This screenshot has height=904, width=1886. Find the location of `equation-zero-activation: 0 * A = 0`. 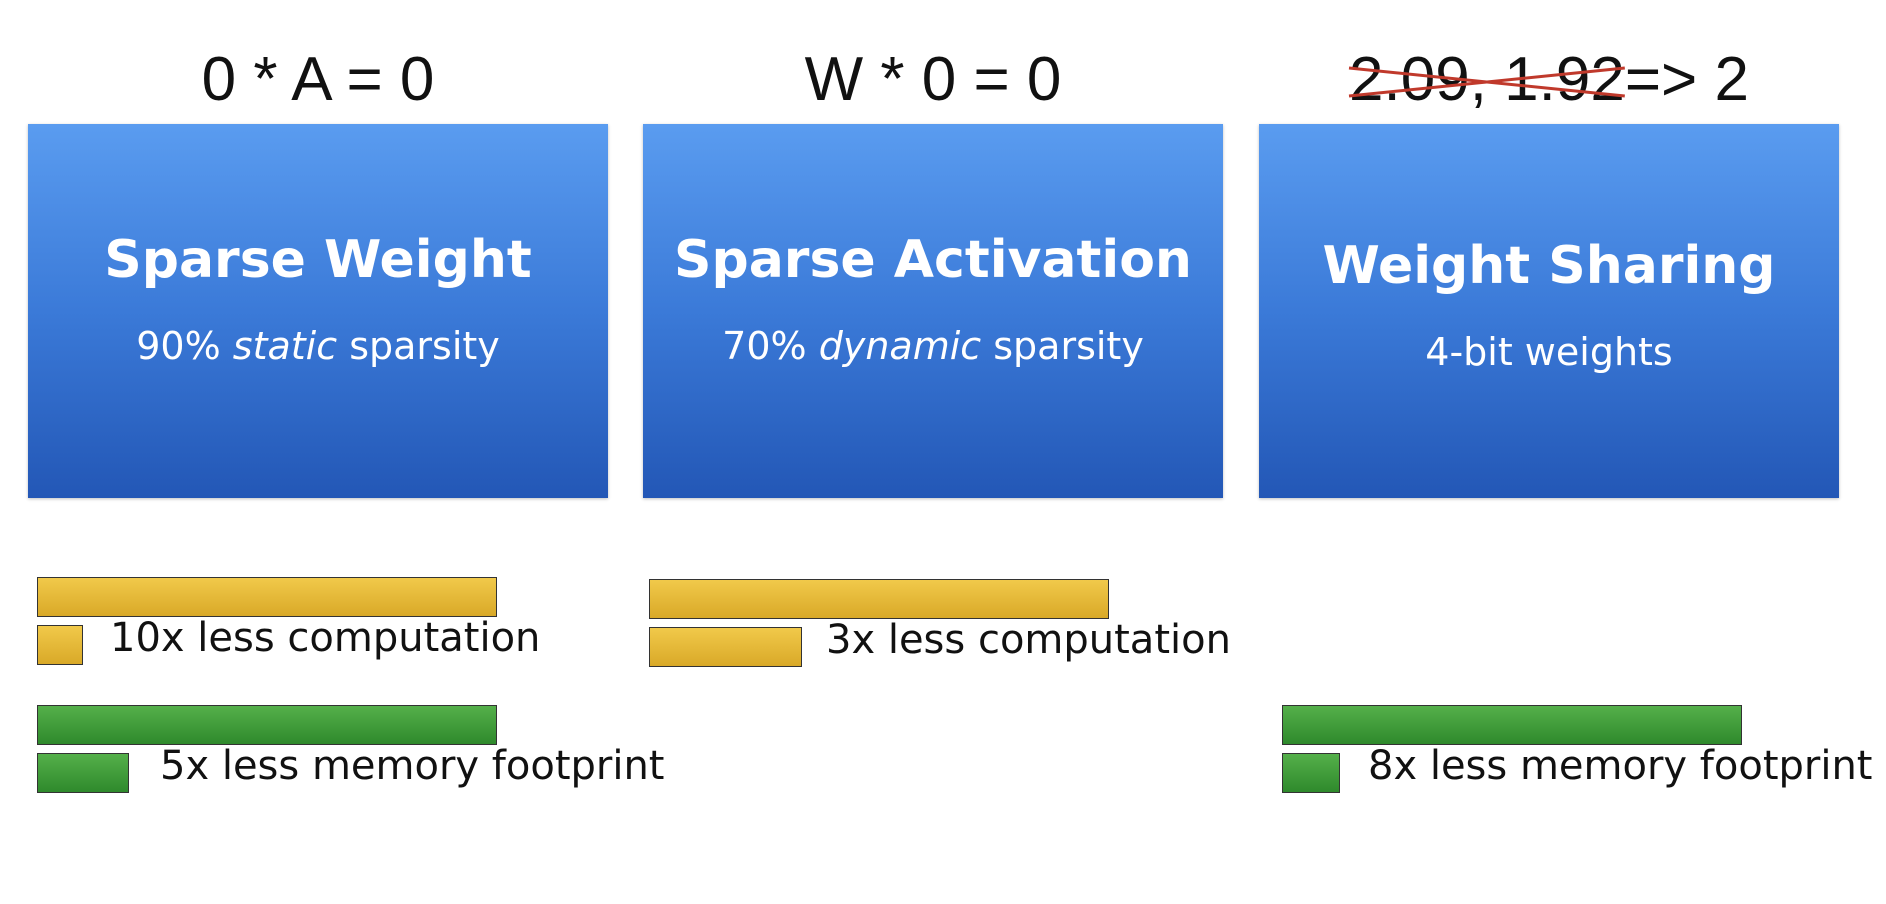

equation-zero-activation: 0 * A = 0 is located at coordinates (318, 79).